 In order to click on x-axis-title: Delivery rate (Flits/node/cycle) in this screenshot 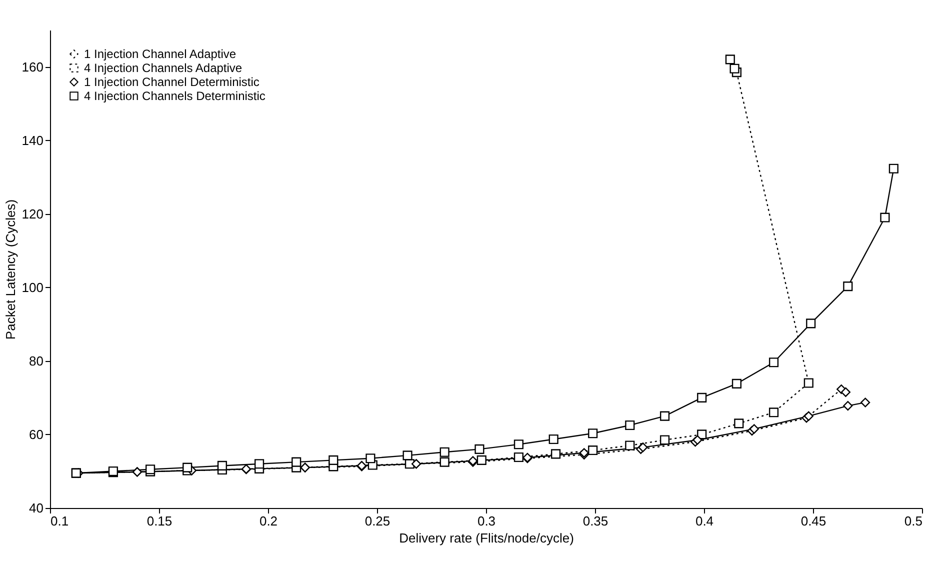, I will do `click(486, 538)`.